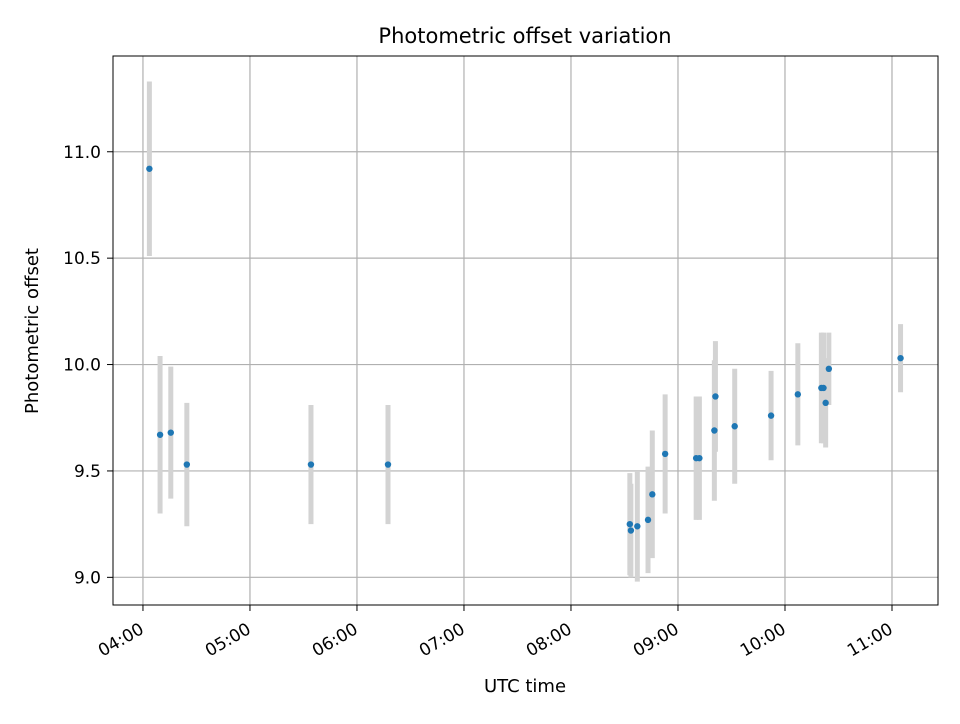 This screenshot has width=960, height=724. What do you see at coordinates (82, 366) in the screenshot?
I see `y-tick-label: 10.0` at bounding box center [82, 366].